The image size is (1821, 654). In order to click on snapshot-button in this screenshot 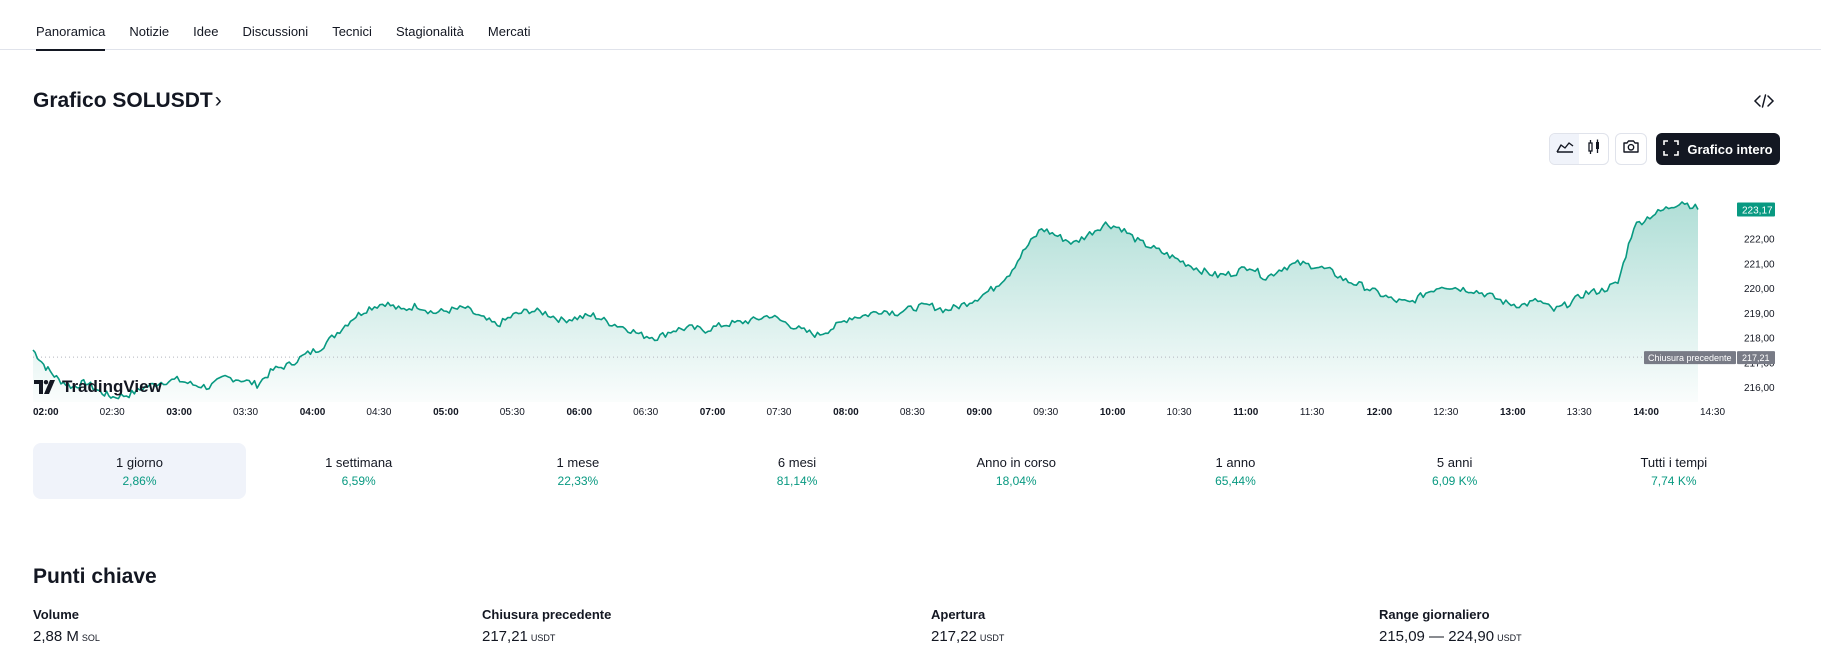, I will do `click(1631, 149)`.